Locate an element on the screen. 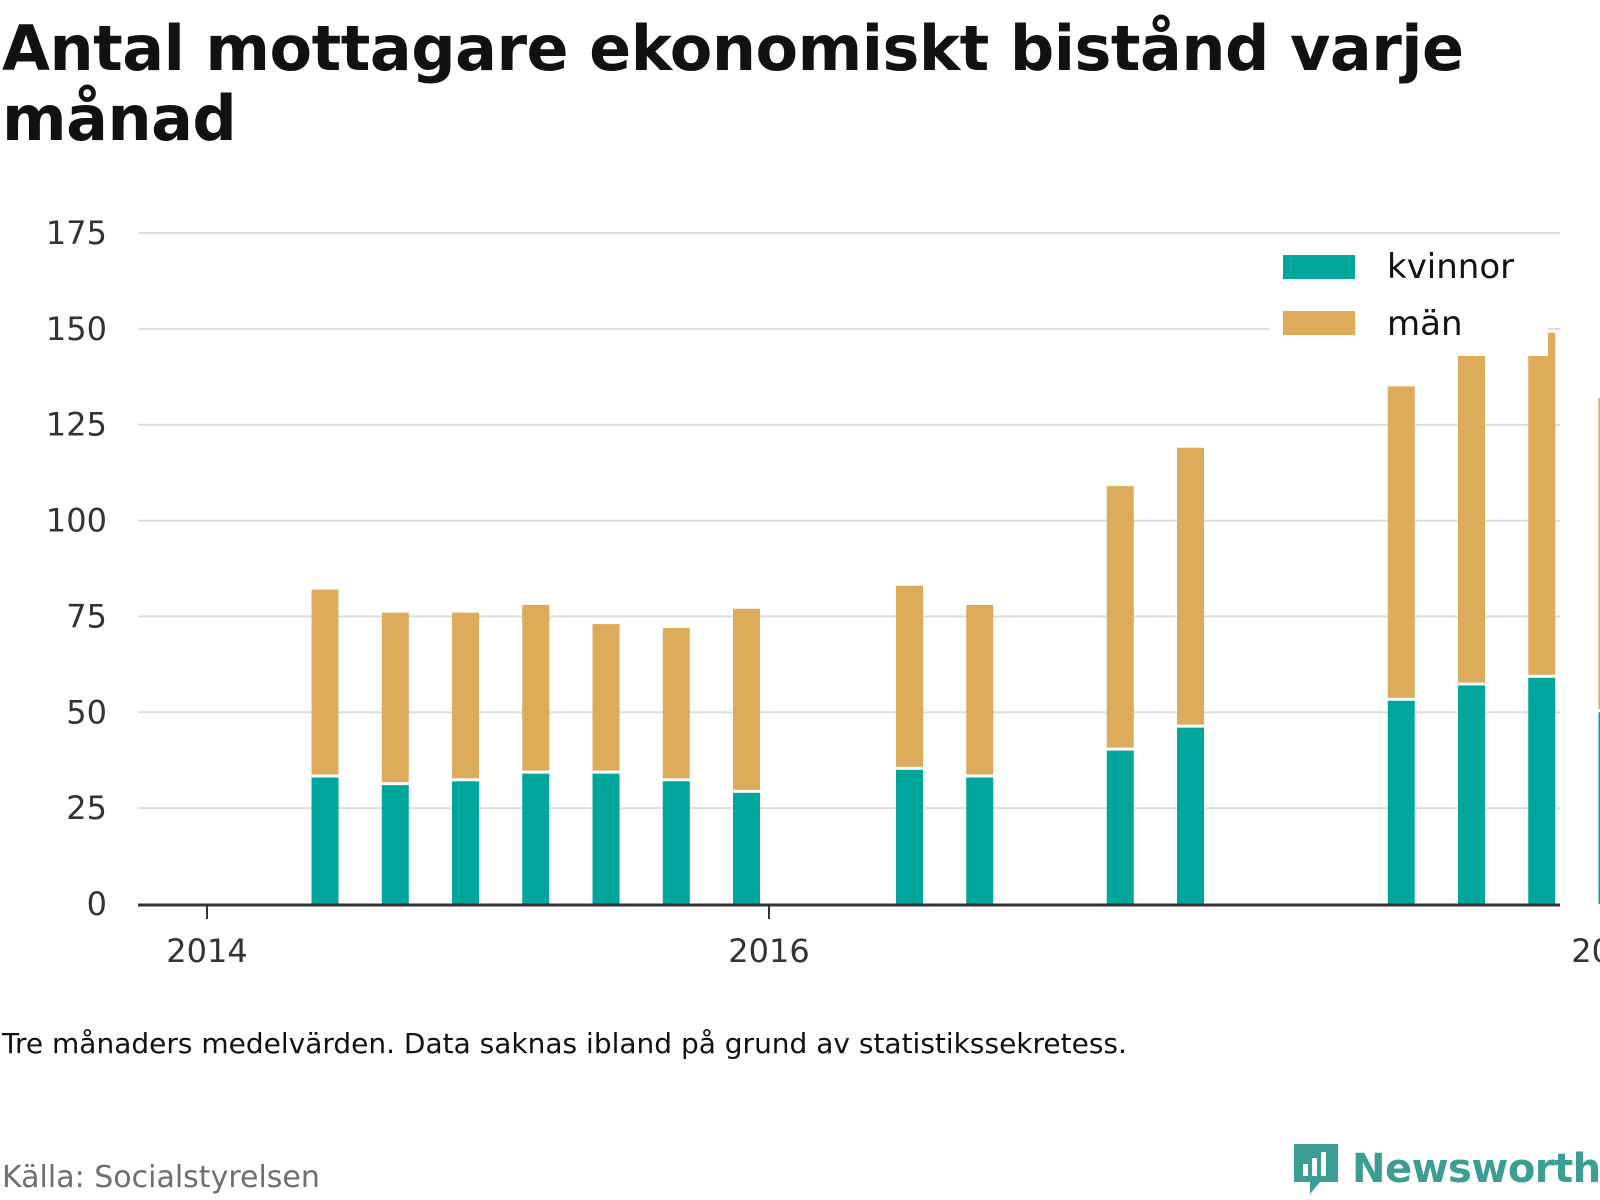  legend-label-kvinnor: kvinnor is located at coordinates (1450, 267).